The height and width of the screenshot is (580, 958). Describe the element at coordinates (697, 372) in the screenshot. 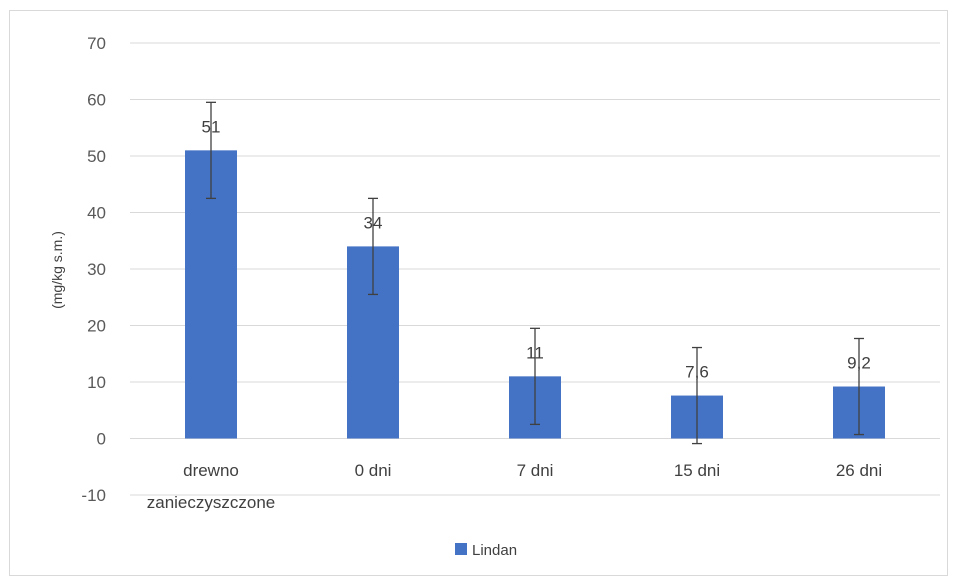

I see `data-label: 7,6` at that location.